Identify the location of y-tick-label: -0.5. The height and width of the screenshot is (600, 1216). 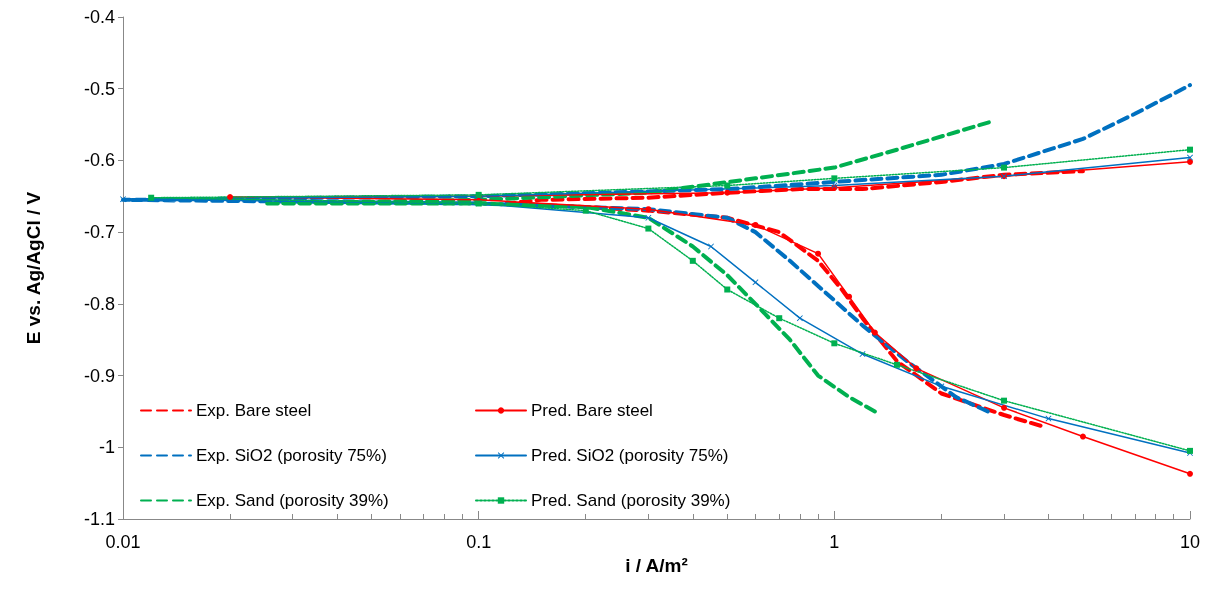
(99, 88).